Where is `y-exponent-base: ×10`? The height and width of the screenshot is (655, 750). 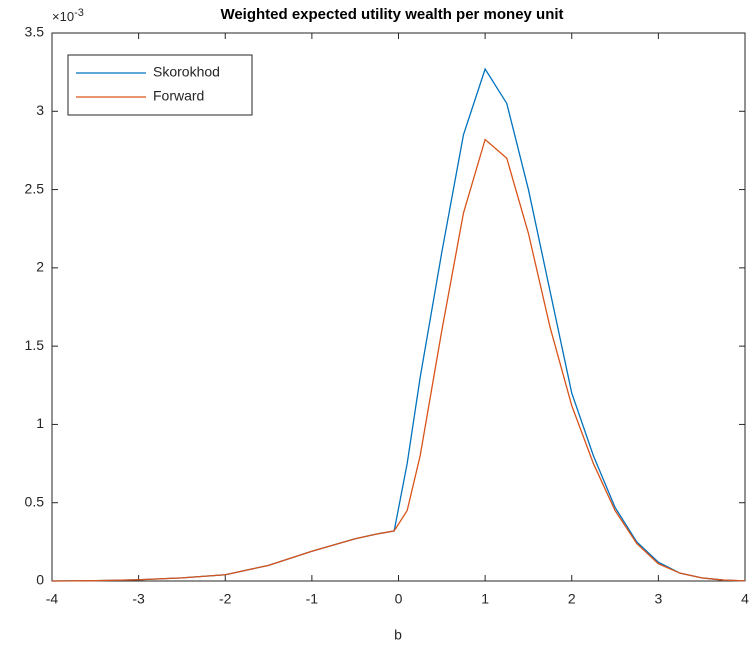
y-exponent-base: ×10 is located at coordinates (63, 16).